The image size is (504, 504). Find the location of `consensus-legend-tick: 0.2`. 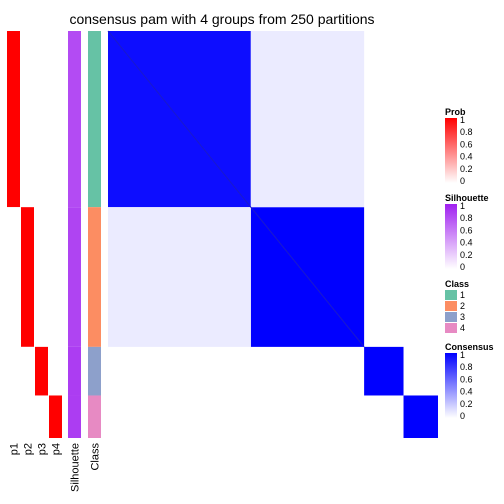

consensus-legend-tick: 0.2 is located at coordinates (466, 404).